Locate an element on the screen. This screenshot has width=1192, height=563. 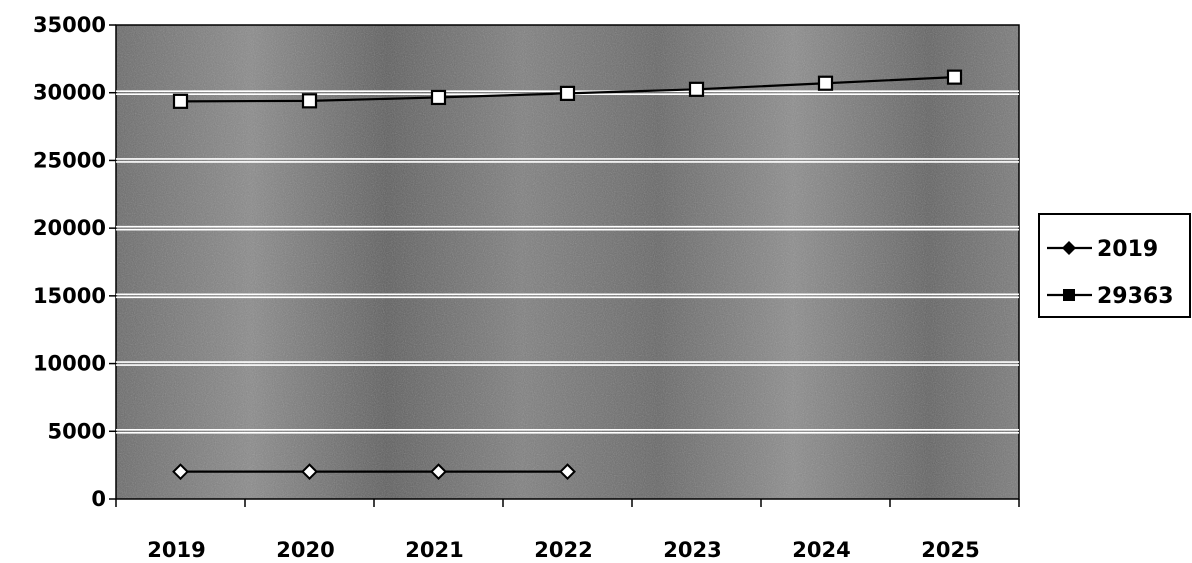
y-tick-label: 0 is located at coordinates (98, 499).